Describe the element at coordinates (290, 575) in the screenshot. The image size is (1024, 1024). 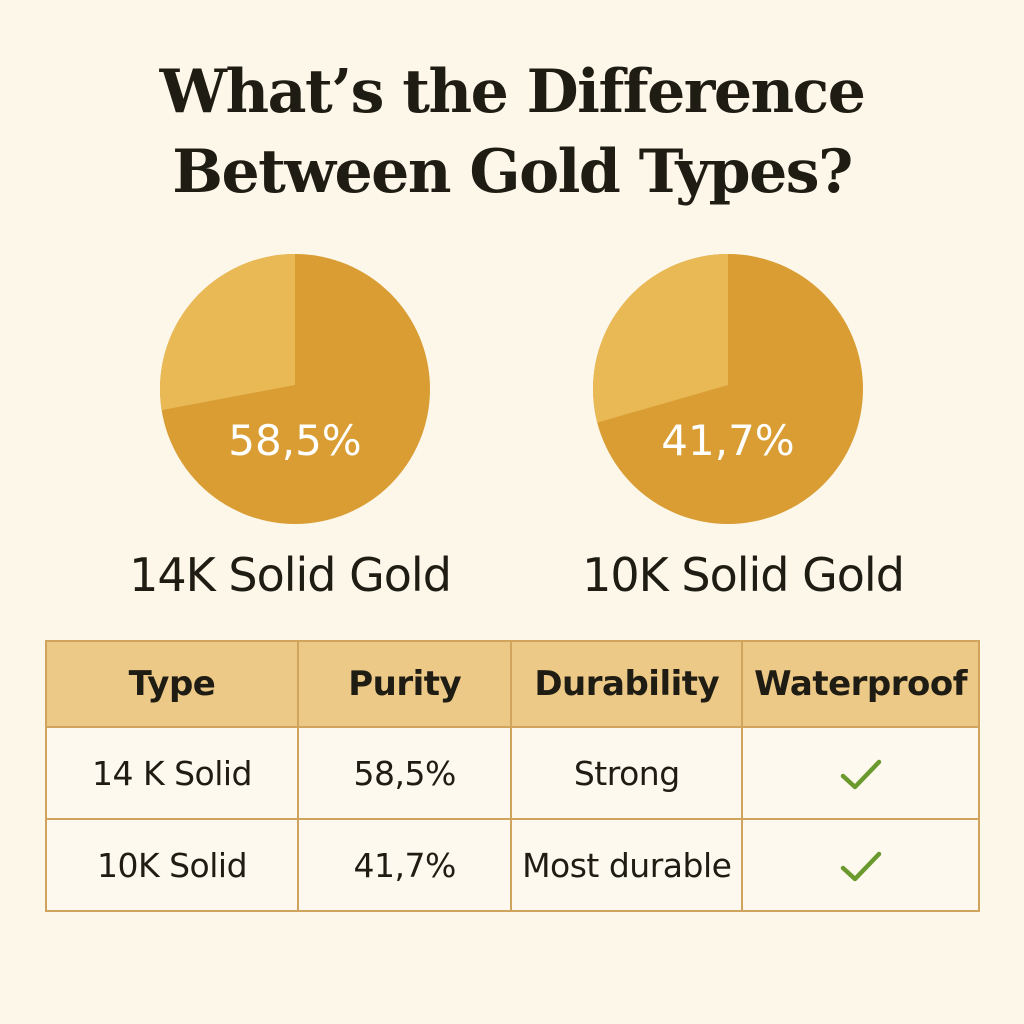
I see `pie-label-14k: 14K Solid Gold` at that location.